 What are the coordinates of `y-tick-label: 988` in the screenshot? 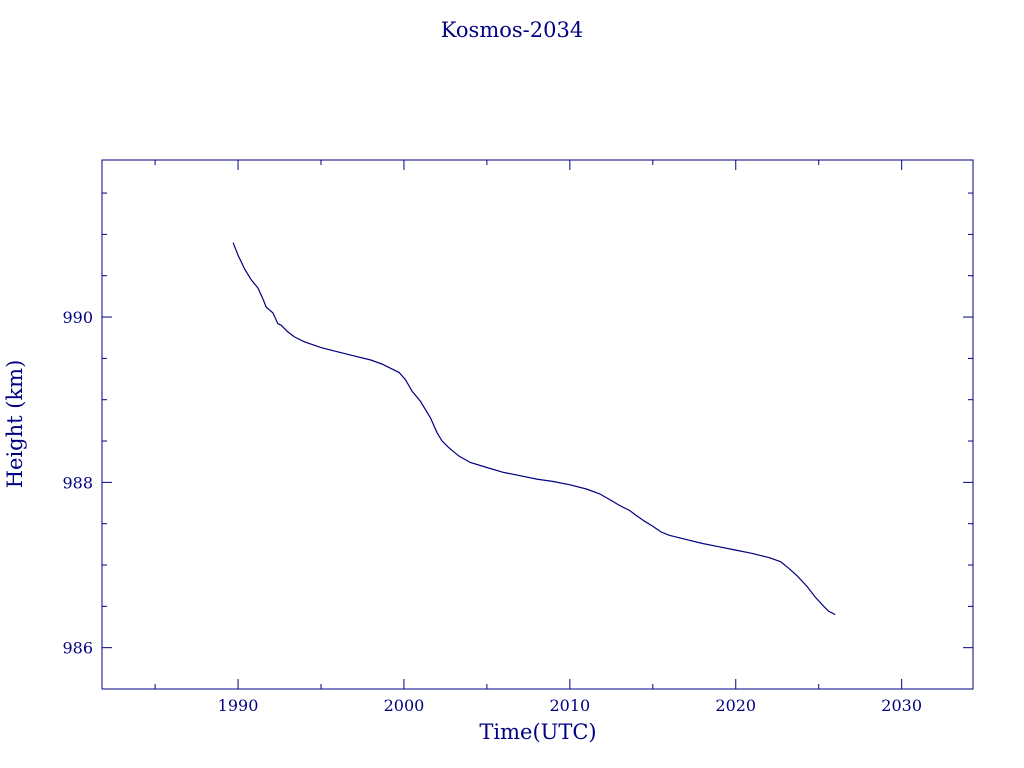 It's located at (77, 482).